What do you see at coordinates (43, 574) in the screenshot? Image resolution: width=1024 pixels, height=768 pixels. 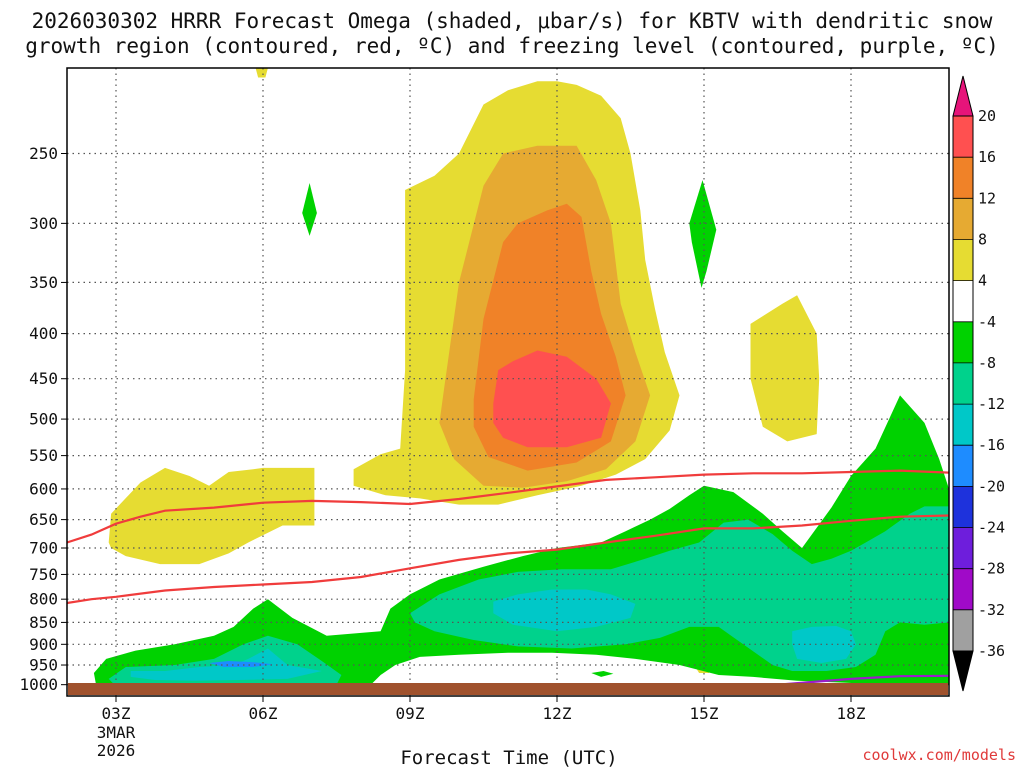 I see `y-tick-label-750: 750` at bounding box center [43, 574].